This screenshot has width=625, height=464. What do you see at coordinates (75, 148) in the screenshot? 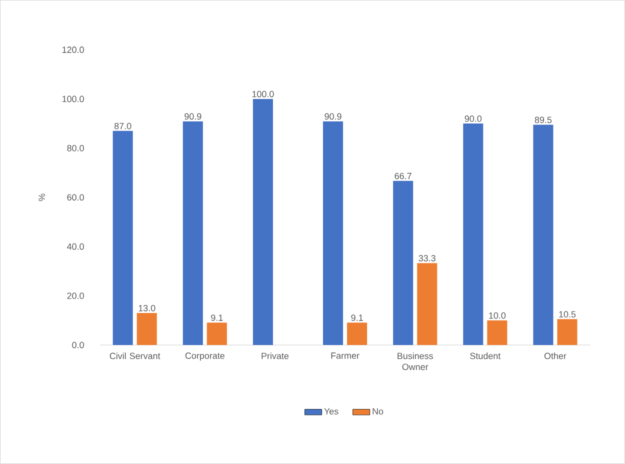
I see `y-tick-label: 80.0` at bounding box center [75, 148].